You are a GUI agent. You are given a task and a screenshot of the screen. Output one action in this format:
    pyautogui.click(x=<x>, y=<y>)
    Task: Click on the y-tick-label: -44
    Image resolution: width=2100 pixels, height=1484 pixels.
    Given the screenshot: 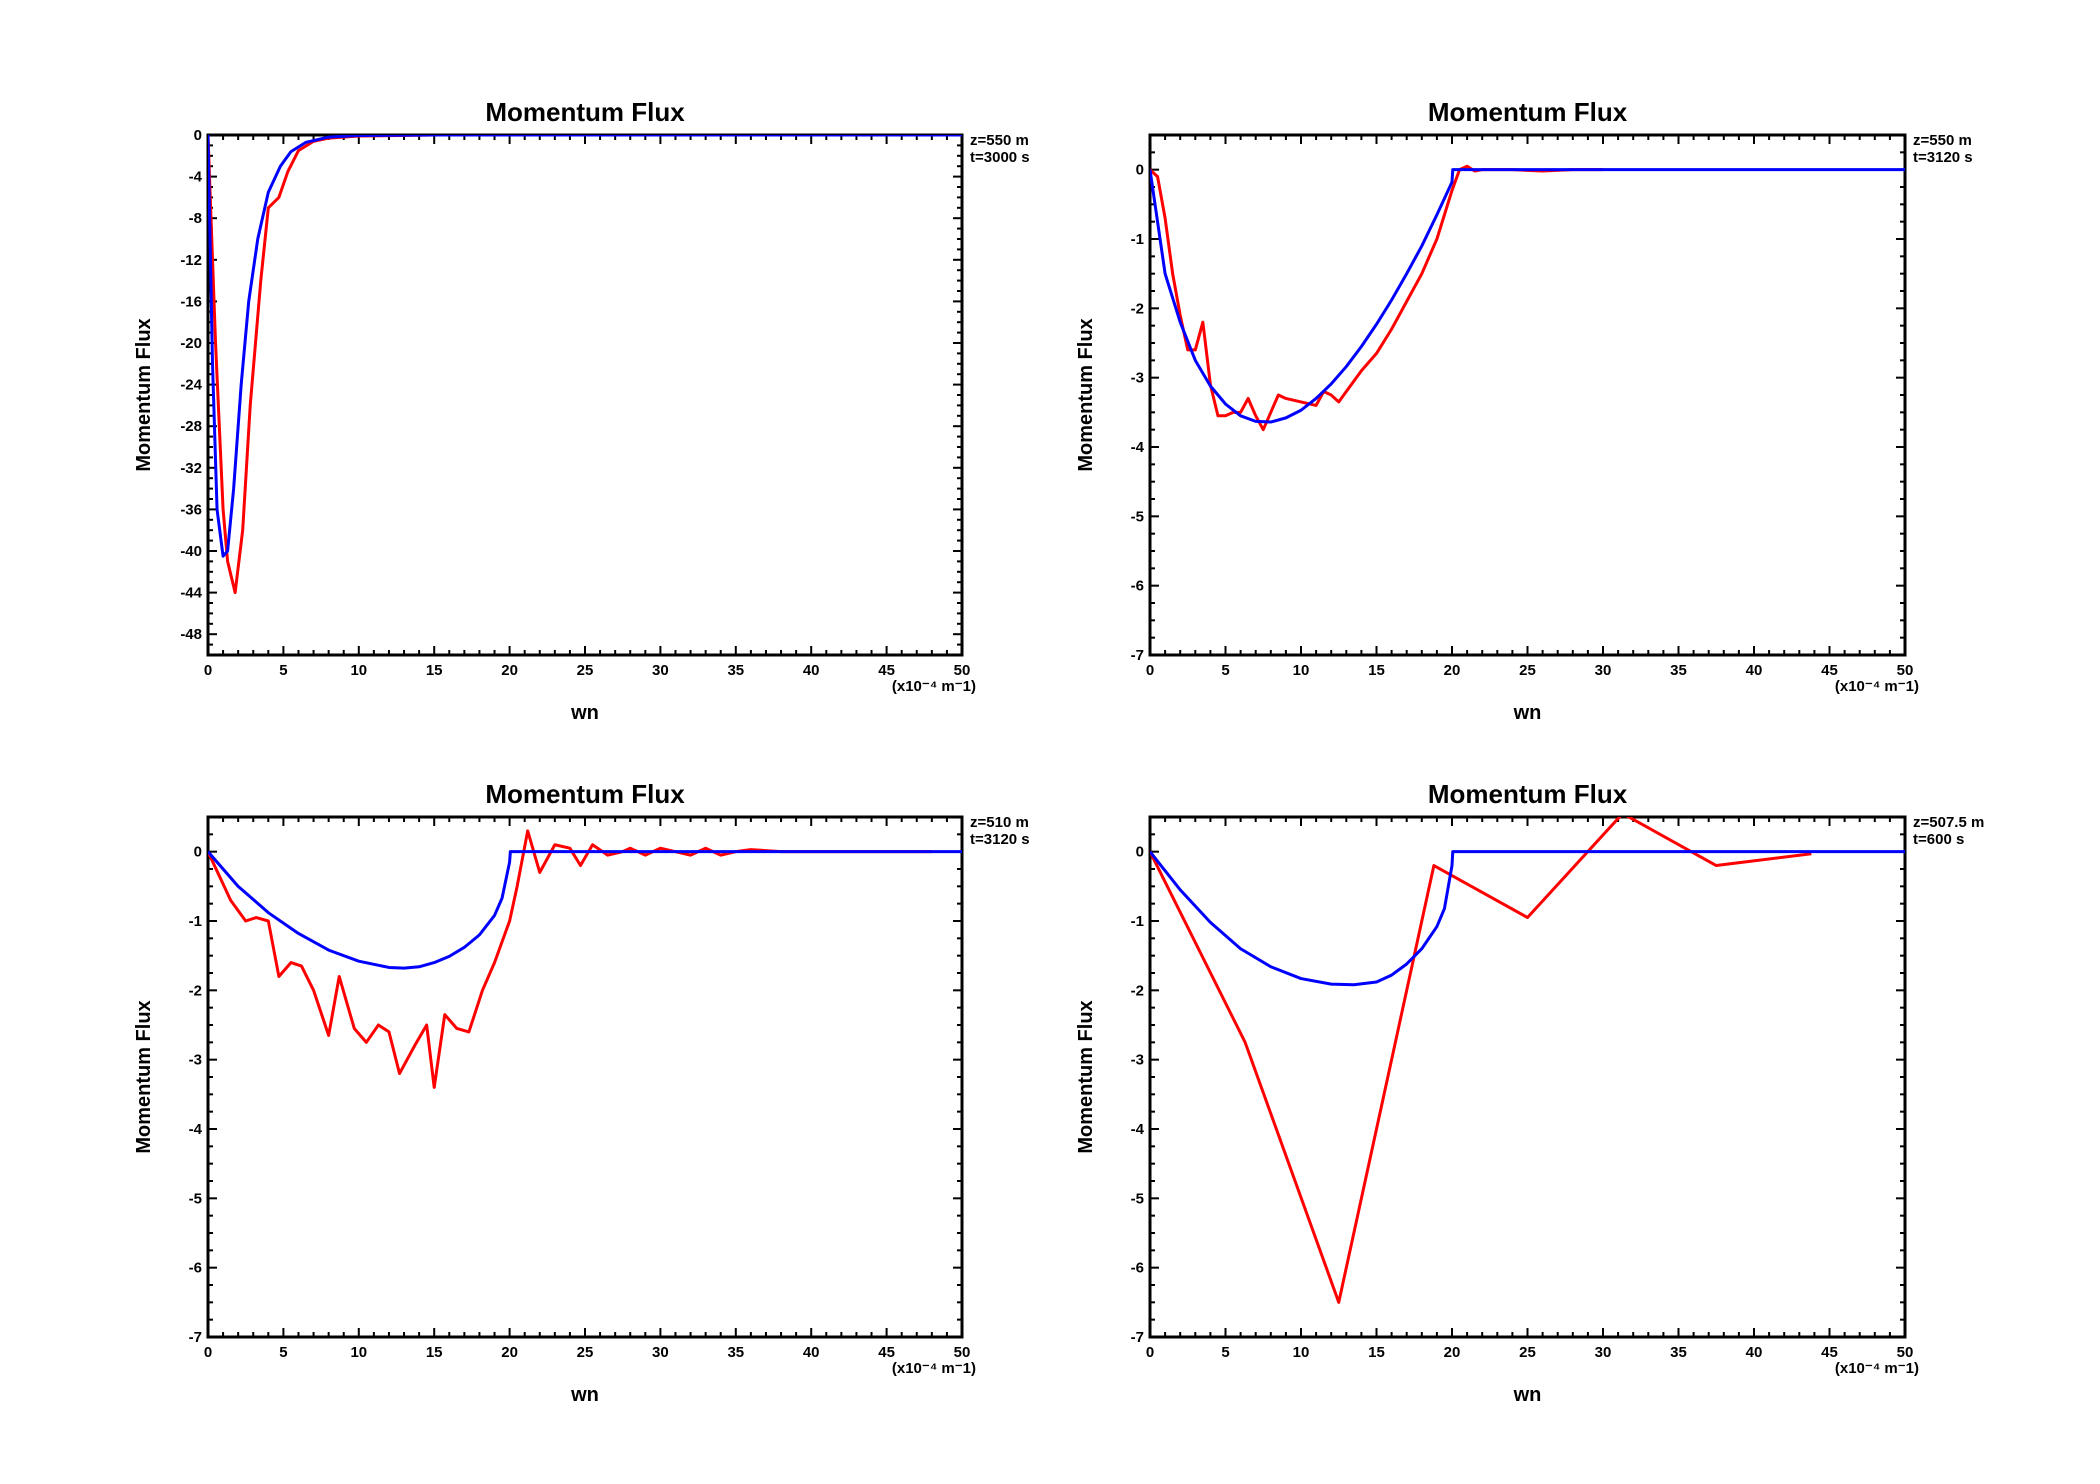 What is the action you would take?
    pyautogui.click(x=191, y=593)
    